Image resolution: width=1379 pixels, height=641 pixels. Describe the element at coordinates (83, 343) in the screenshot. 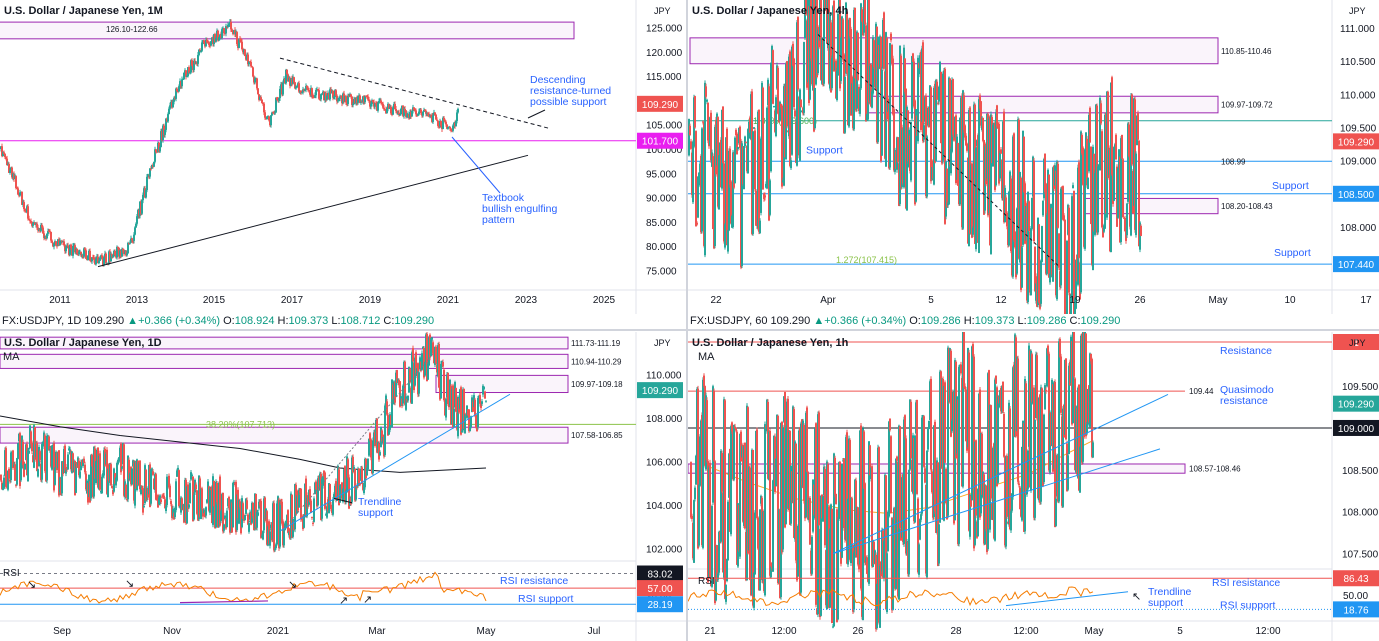

I see `daily-chart-title: U.S. Dollar / Japanese Yen, 1D` at that location.